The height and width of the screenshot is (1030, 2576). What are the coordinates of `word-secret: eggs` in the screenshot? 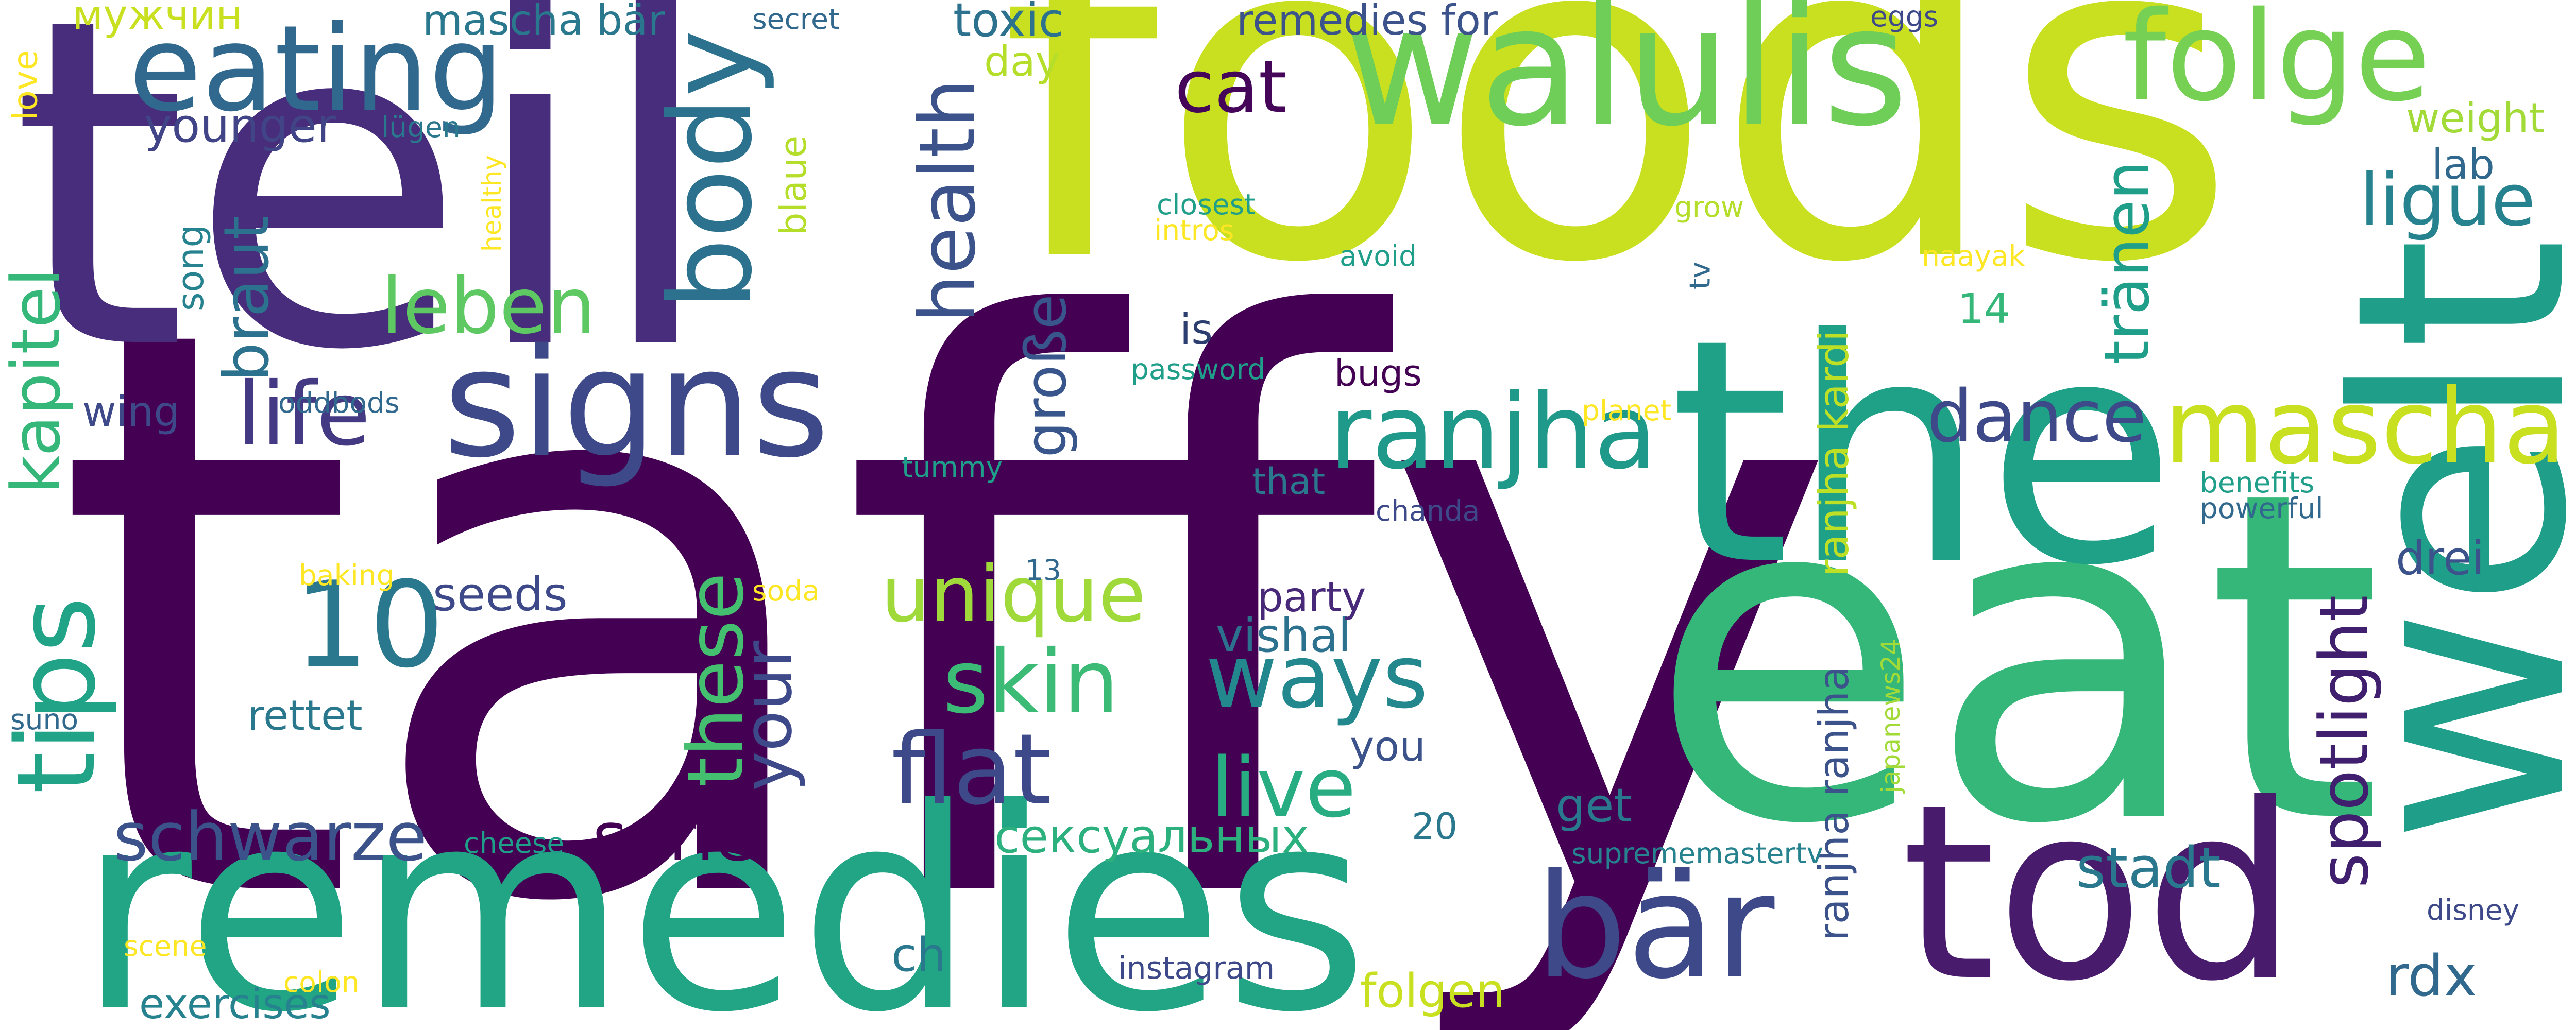 It's located at (1904, 16).